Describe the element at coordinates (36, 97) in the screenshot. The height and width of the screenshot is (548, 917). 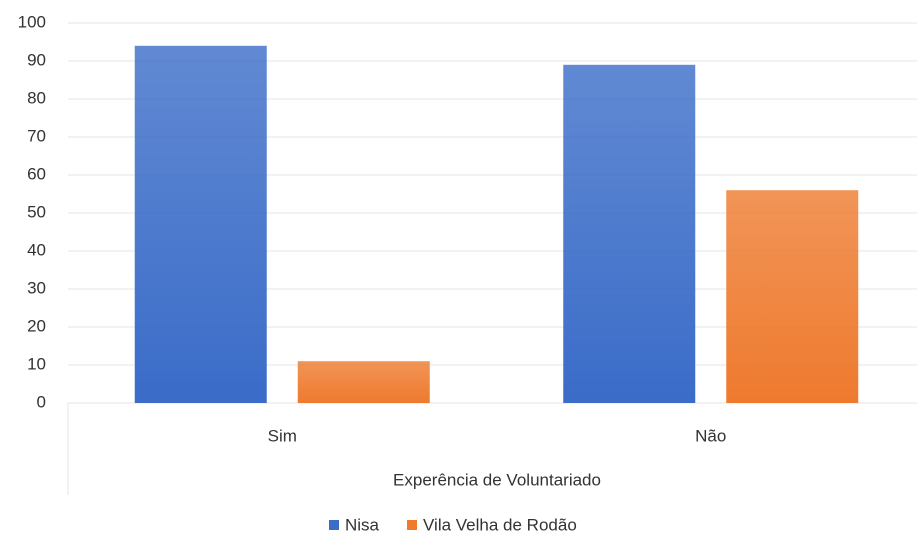
I see `y-tick-label: 80` at that location.